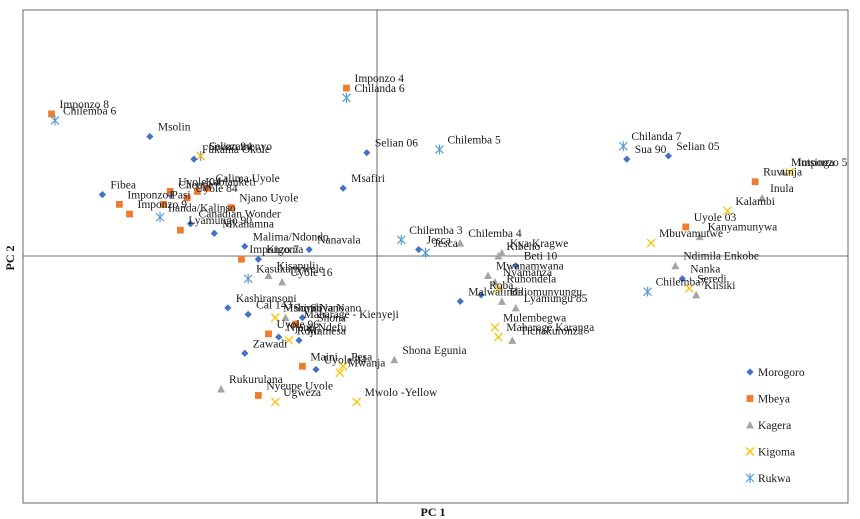 The height and width of the screenshot is (519, 860). What do you see at coordinates (308, 331) in the screenshot?
I see `point-label-rojo: Rojo` at bounding box center [308, 331].